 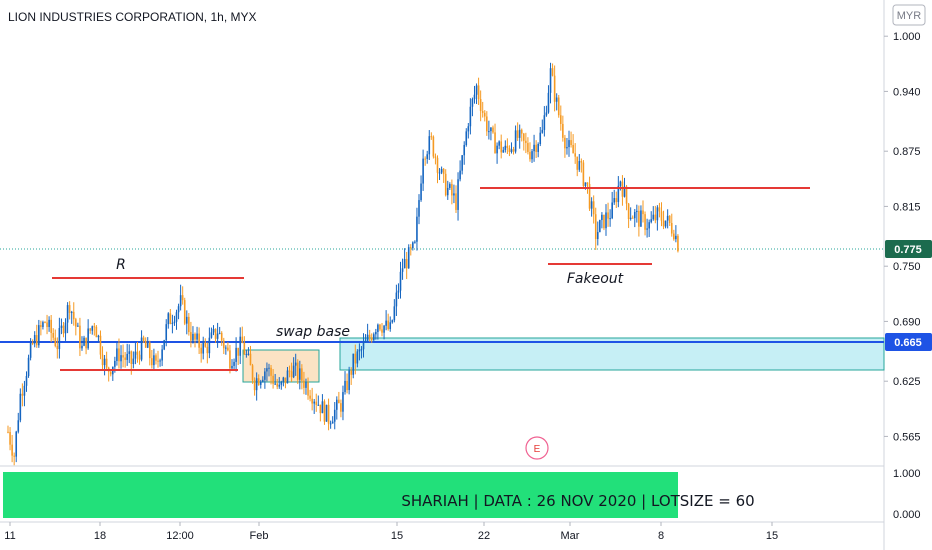 I want to click on currency-badge, so click(x=909, y=15).